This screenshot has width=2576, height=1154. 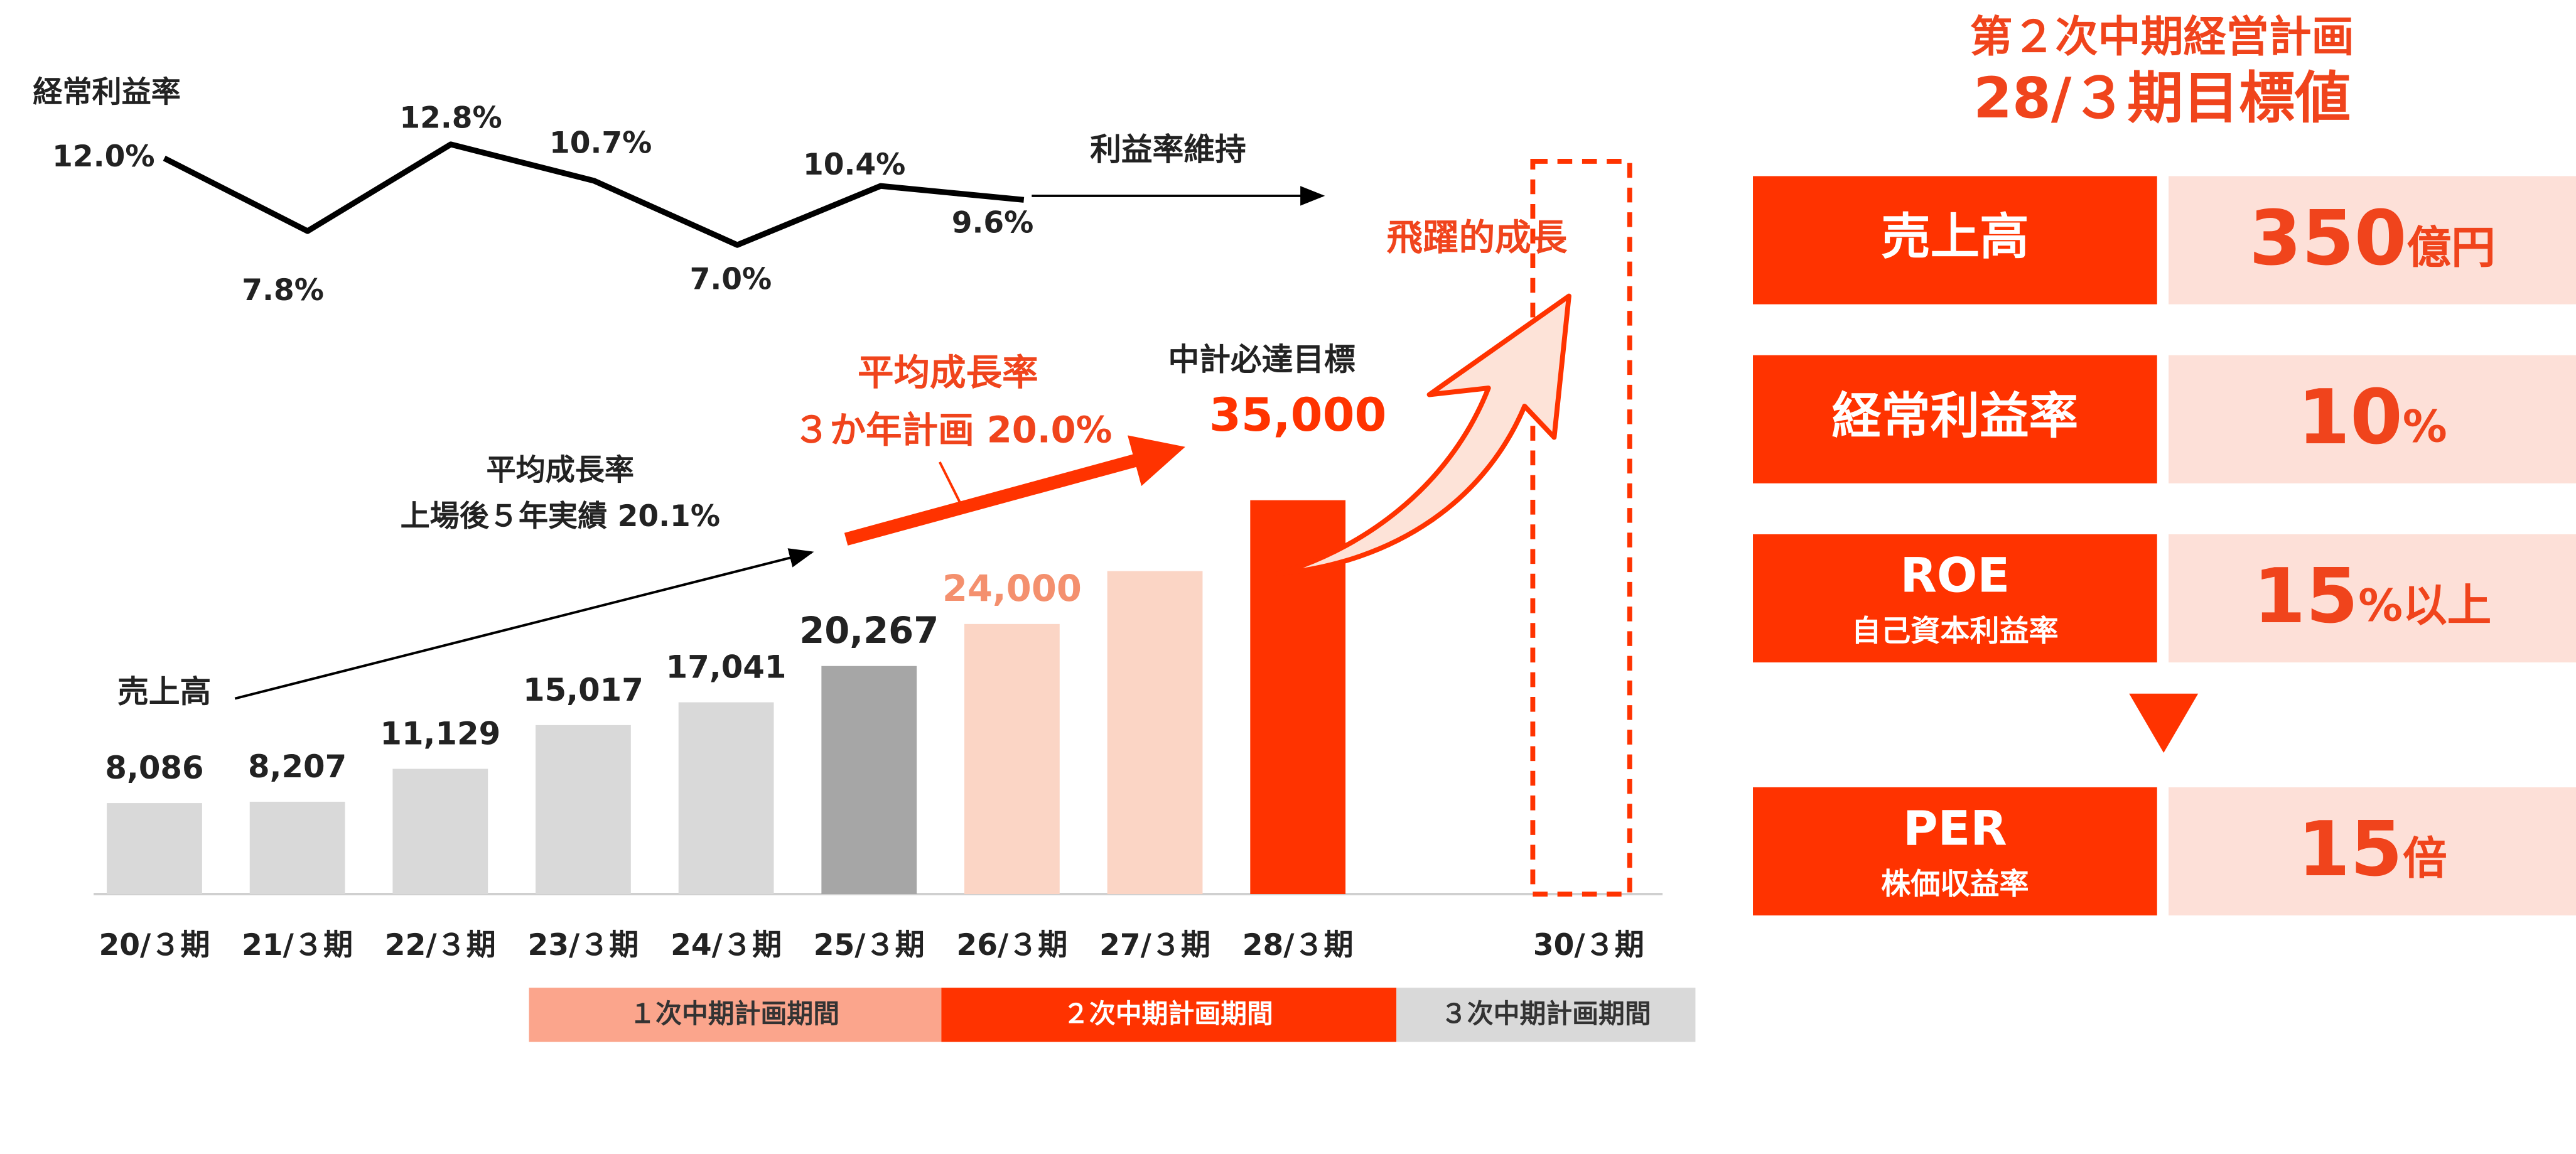 I want to click on annotation: 利益率維持, so click(x=1168, y=150).